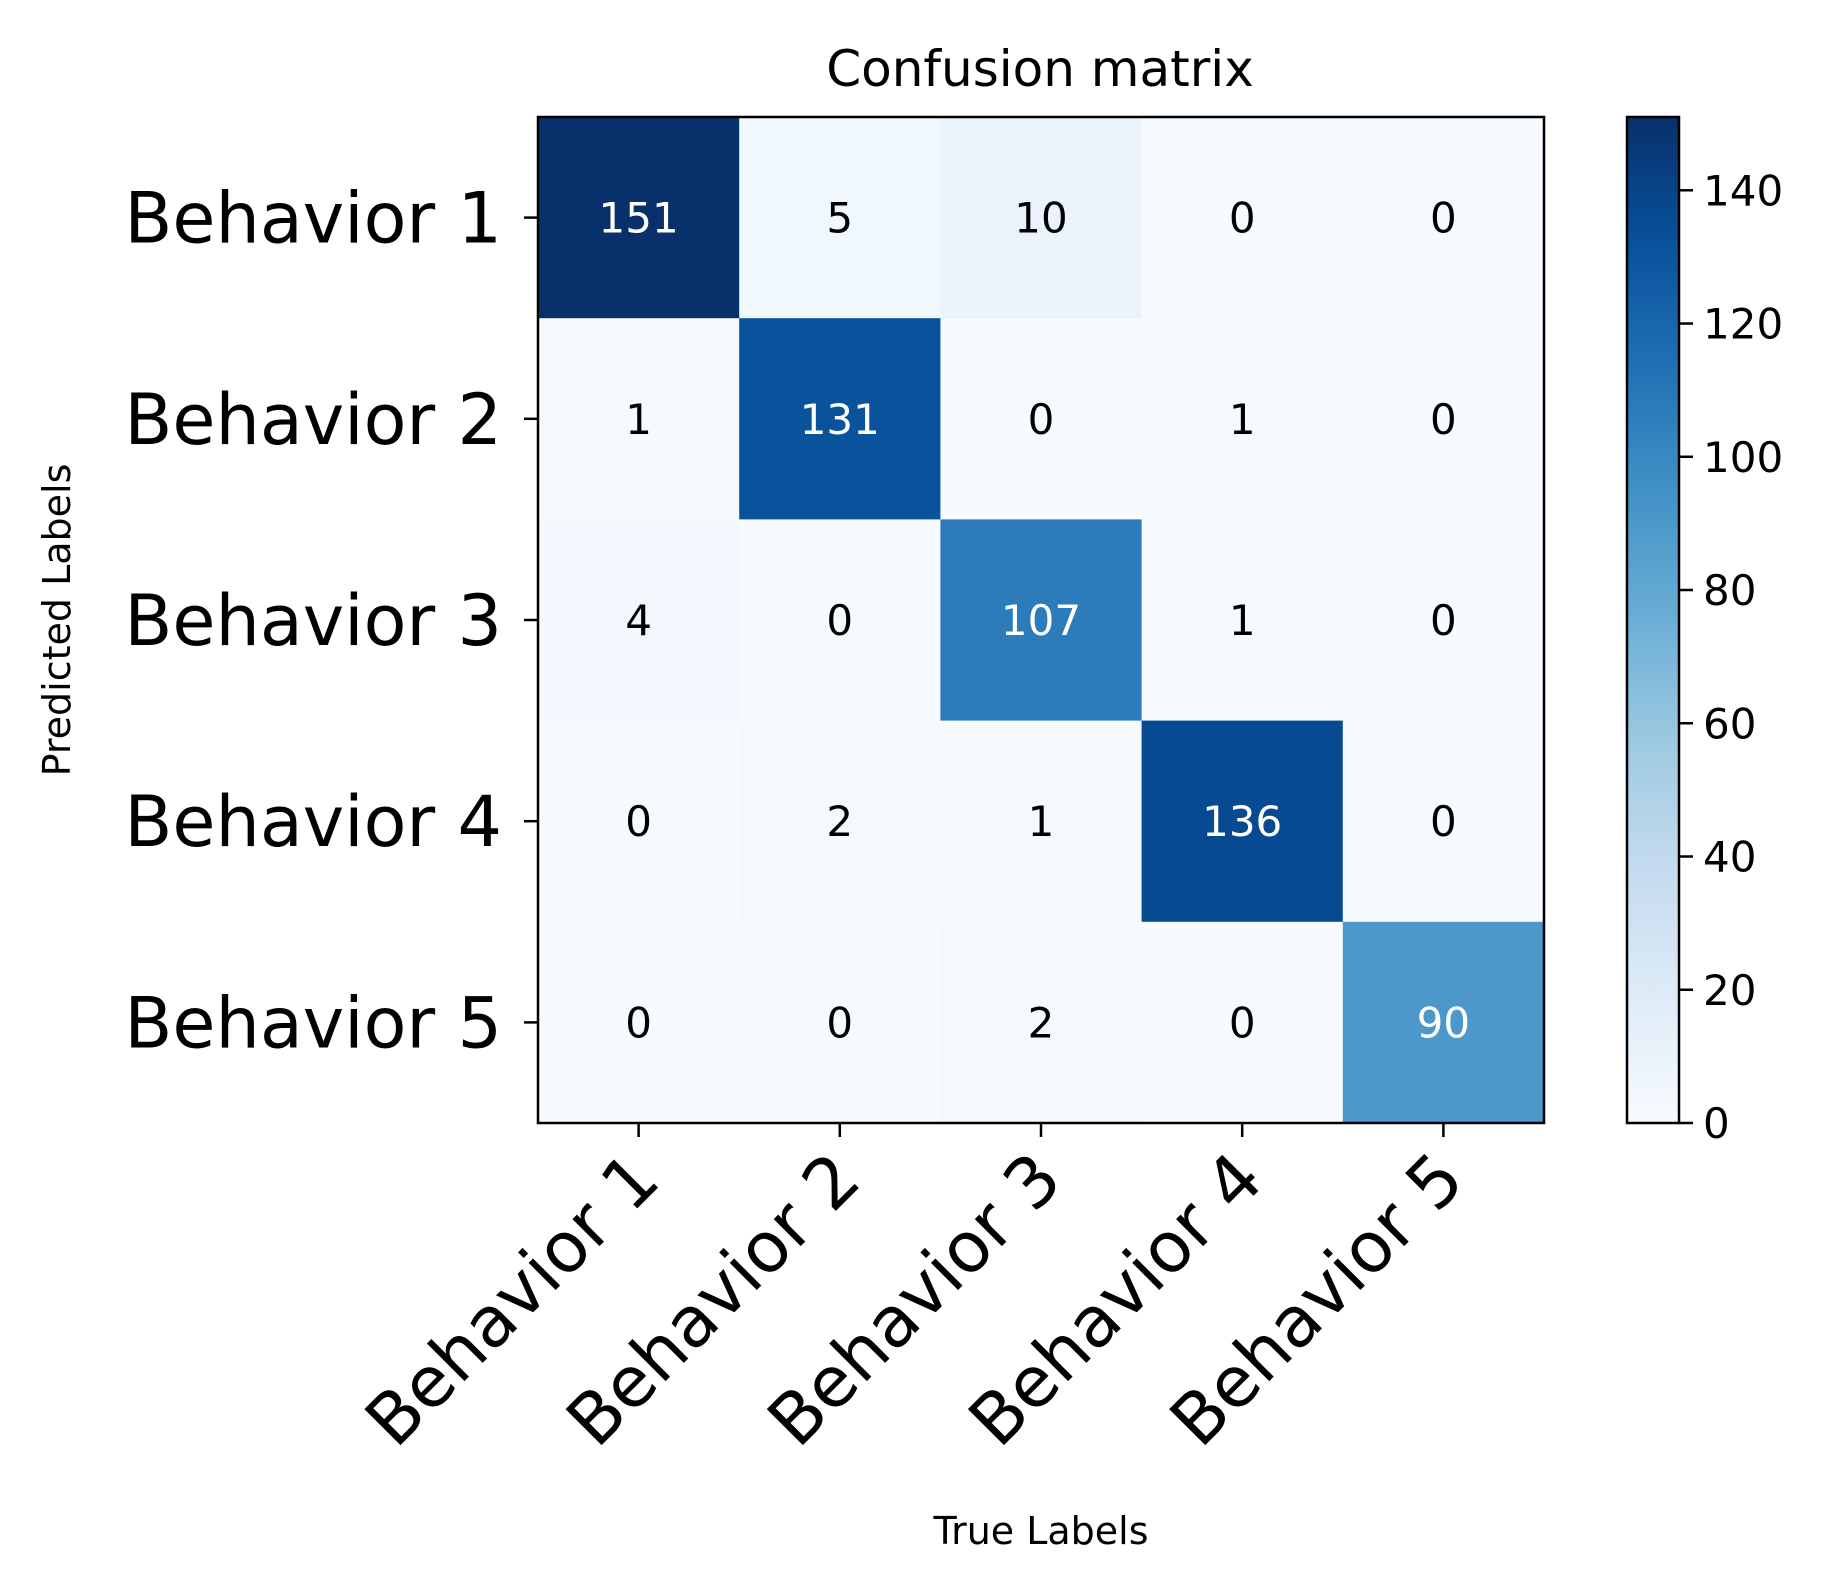 The image size is (1824, 1593). I want to click on colorbar-tick-label: 40, so click(1729, 857).